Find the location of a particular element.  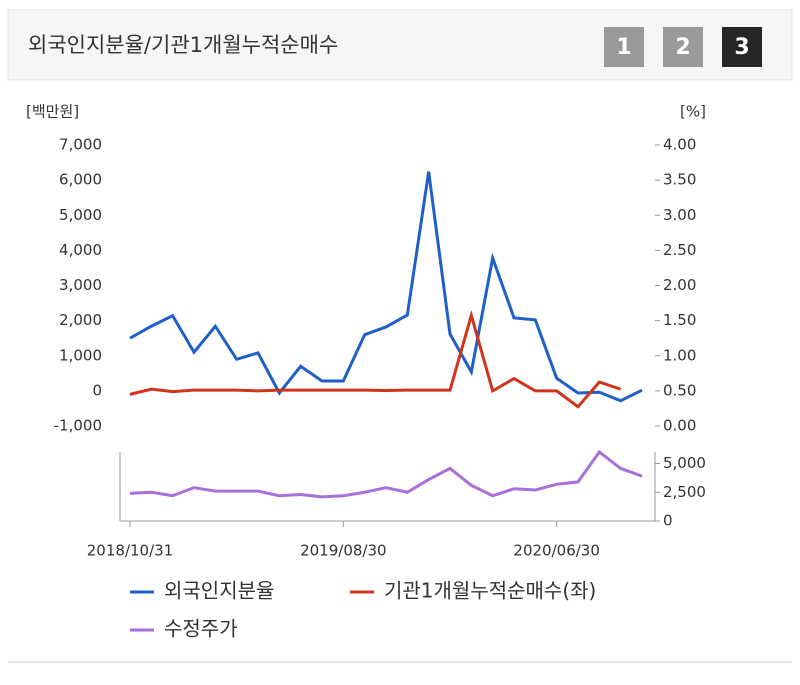

y2-tick-label: 3.50 is located at coordinates (679, 180).